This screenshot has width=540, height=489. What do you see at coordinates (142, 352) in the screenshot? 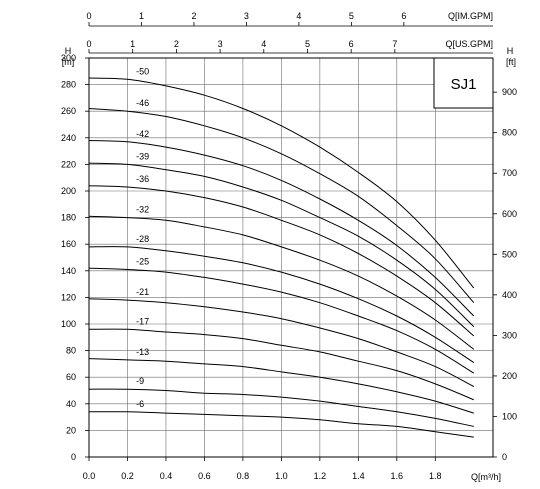
I see `curve-label: -13` at bounding box center [142, 352].